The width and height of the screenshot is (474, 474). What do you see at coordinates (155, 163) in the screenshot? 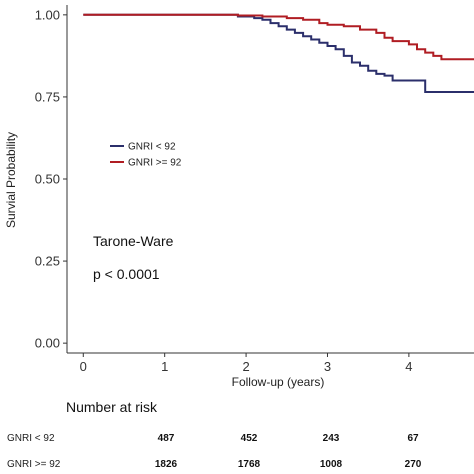
I see `legend-label: GNRI >= 92` at bounding box center [155, 163].